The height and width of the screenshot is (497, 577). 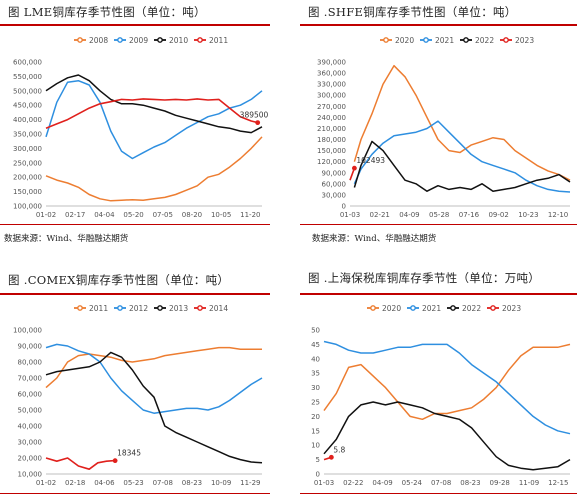 I want to click on y-tick-label: 210,000, so click(x=331, y=129).